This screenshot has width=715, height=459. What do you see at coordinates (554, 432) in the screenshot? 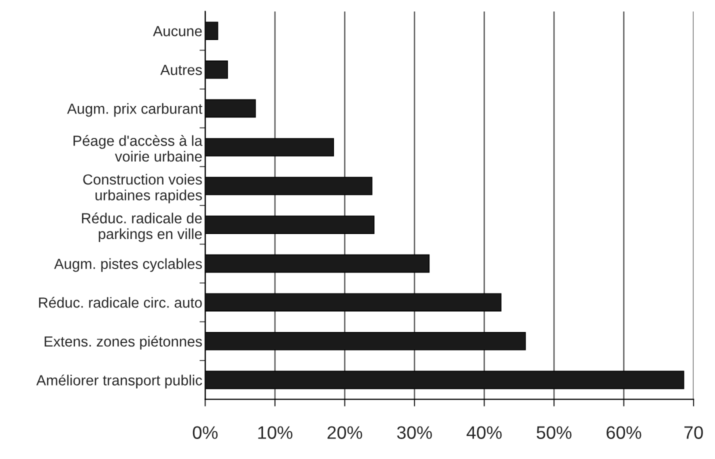
I see `x-tick-label: 50%` at bounding box center [554, 432].